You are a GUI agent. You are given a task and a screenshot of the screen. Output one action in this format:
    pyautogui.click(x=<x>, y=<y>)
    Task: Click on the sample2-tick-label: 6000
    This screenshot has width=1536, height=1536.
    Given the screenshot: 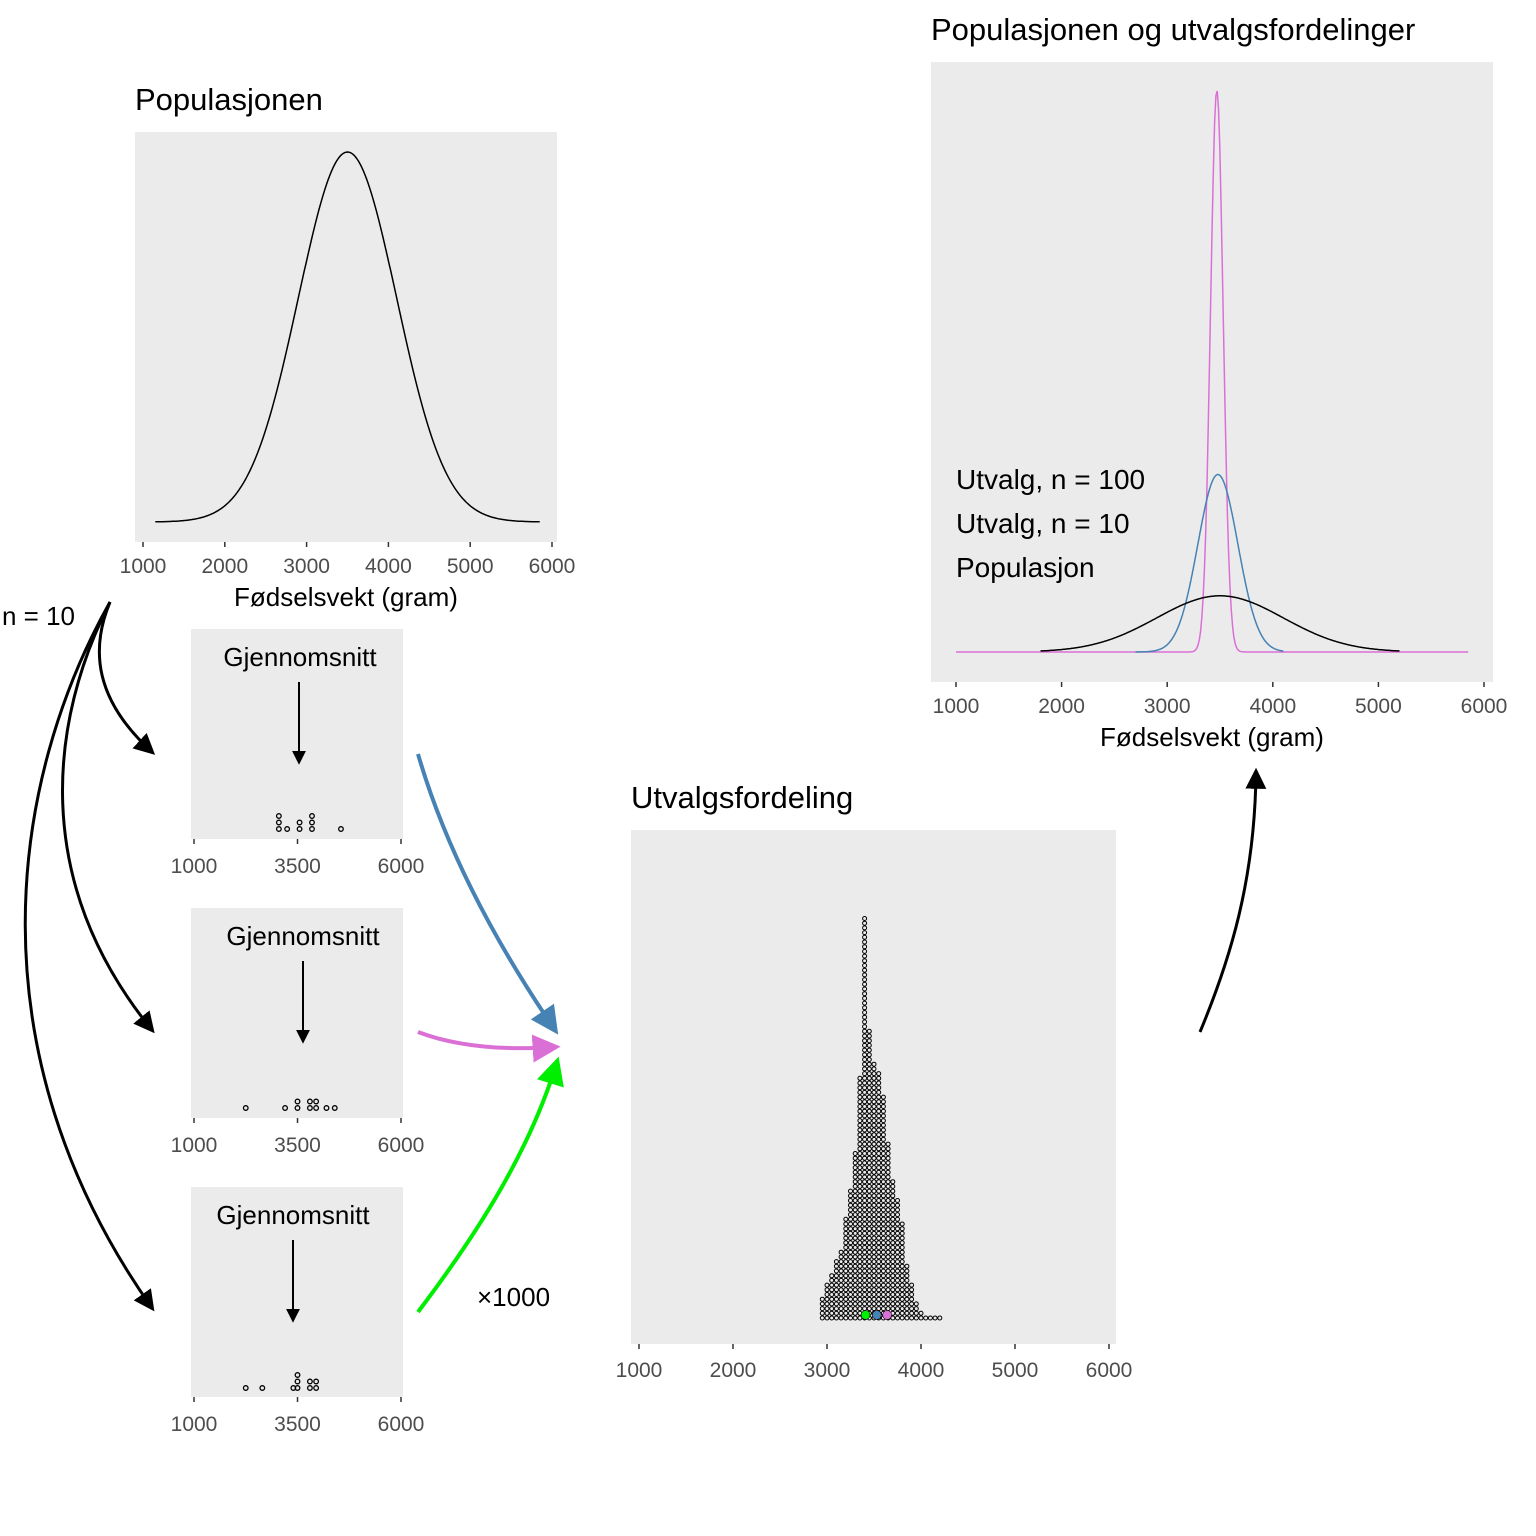 What is the action you would take?
    pyautogui.click(x=401, y=1145)
    